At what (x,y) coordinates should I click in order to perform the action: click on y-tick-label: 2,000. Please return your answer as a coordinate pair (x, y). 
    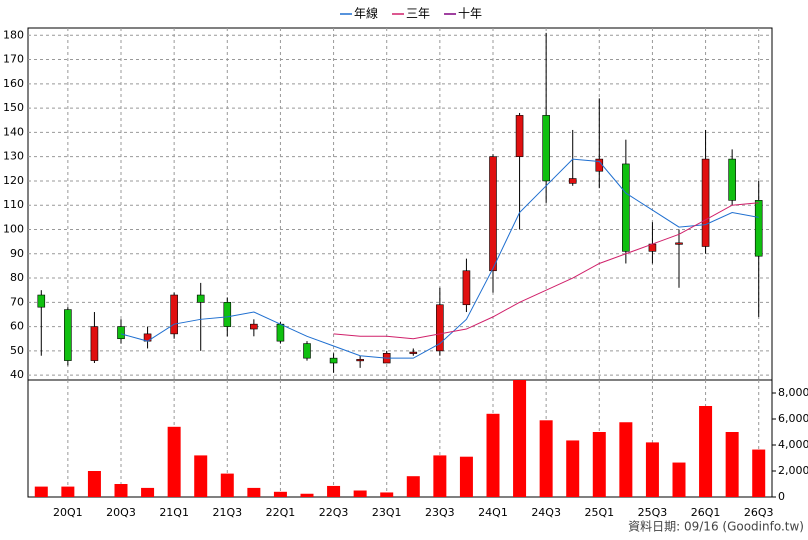
    Looking at the image, I should click on (793, 470).